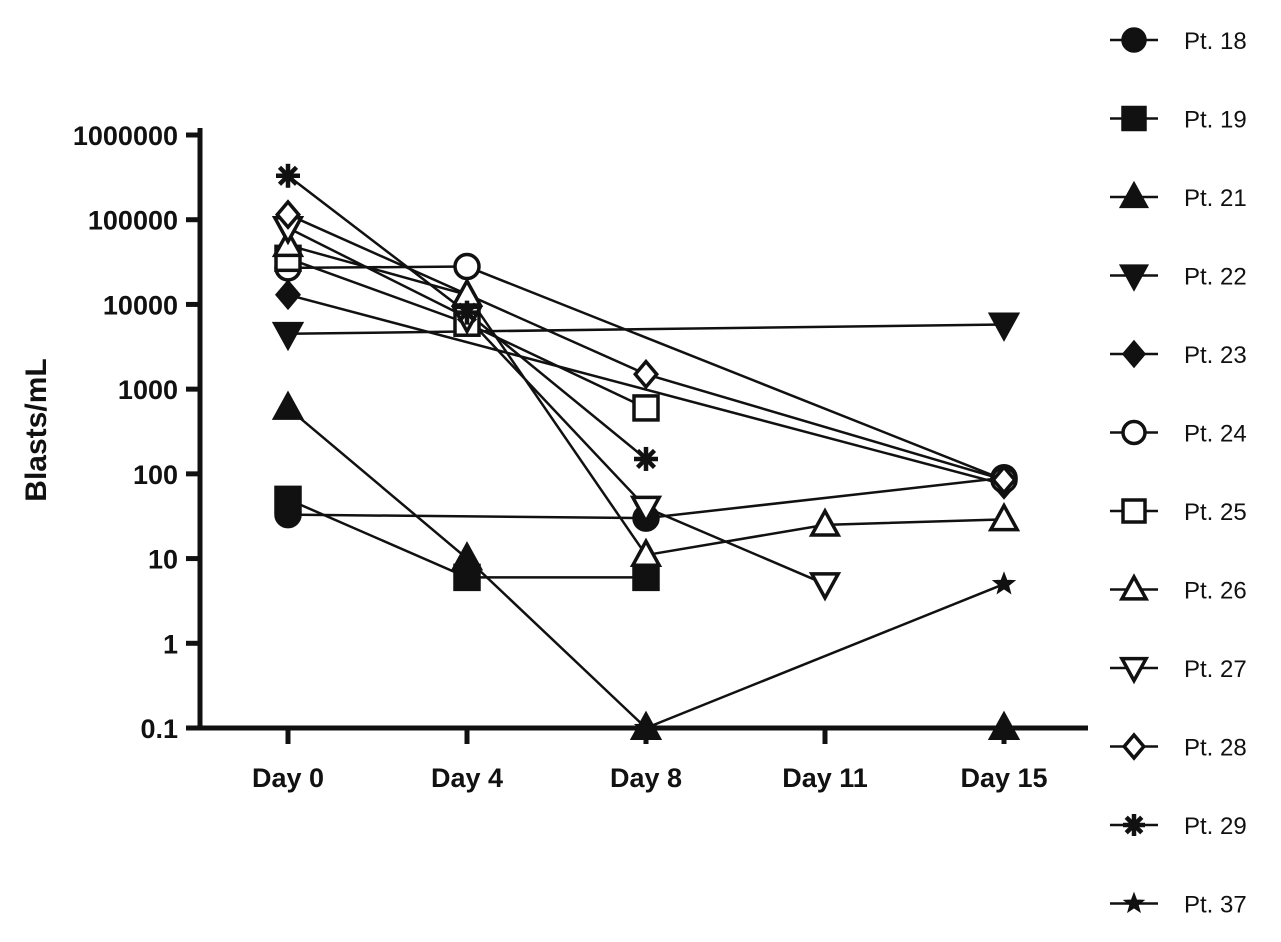 This screenshot has width=1281, height=942. I want to click on y-tick-label: 0.1, so click(159, 729).